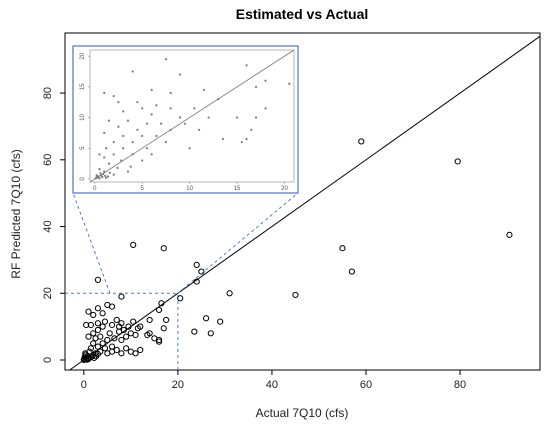 The height and width of the screenshot is (429, 550). What do you see at coordinates (83, 179) in the screenshot?
I see `inset-y-tick-label: 0` at bounding box center [83, 179].